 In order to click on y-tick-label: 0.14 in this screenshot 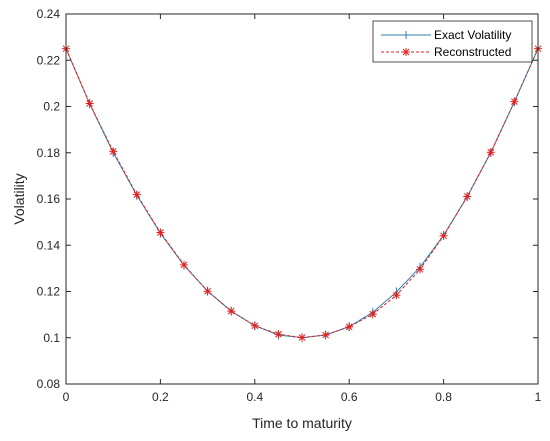, I will do `click(49, 245)`.